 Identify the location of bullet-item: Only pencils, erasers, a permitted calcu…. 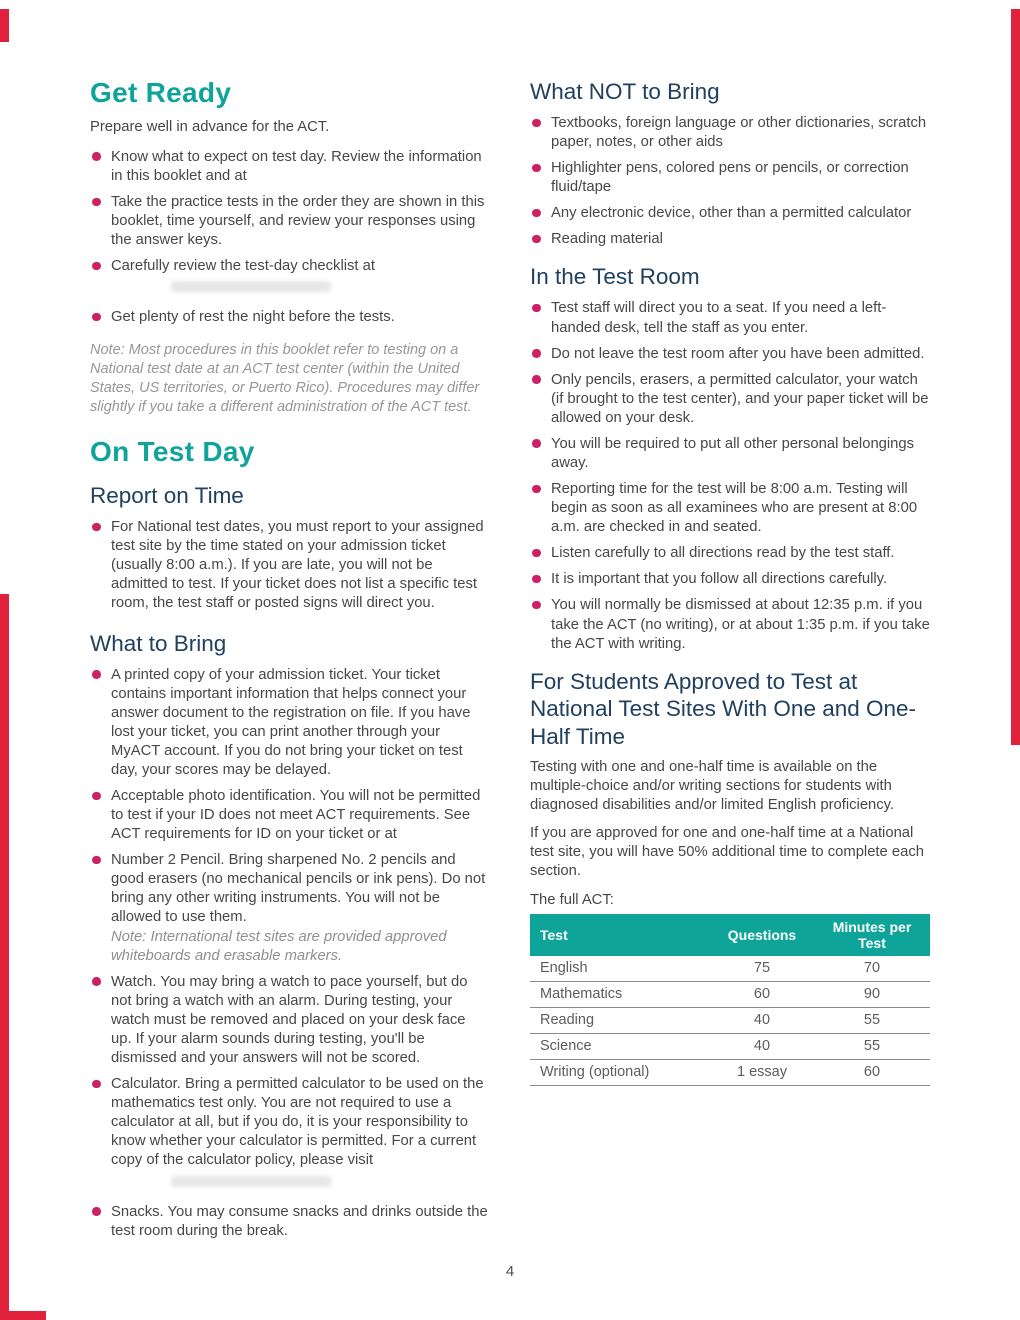
(730, 399).